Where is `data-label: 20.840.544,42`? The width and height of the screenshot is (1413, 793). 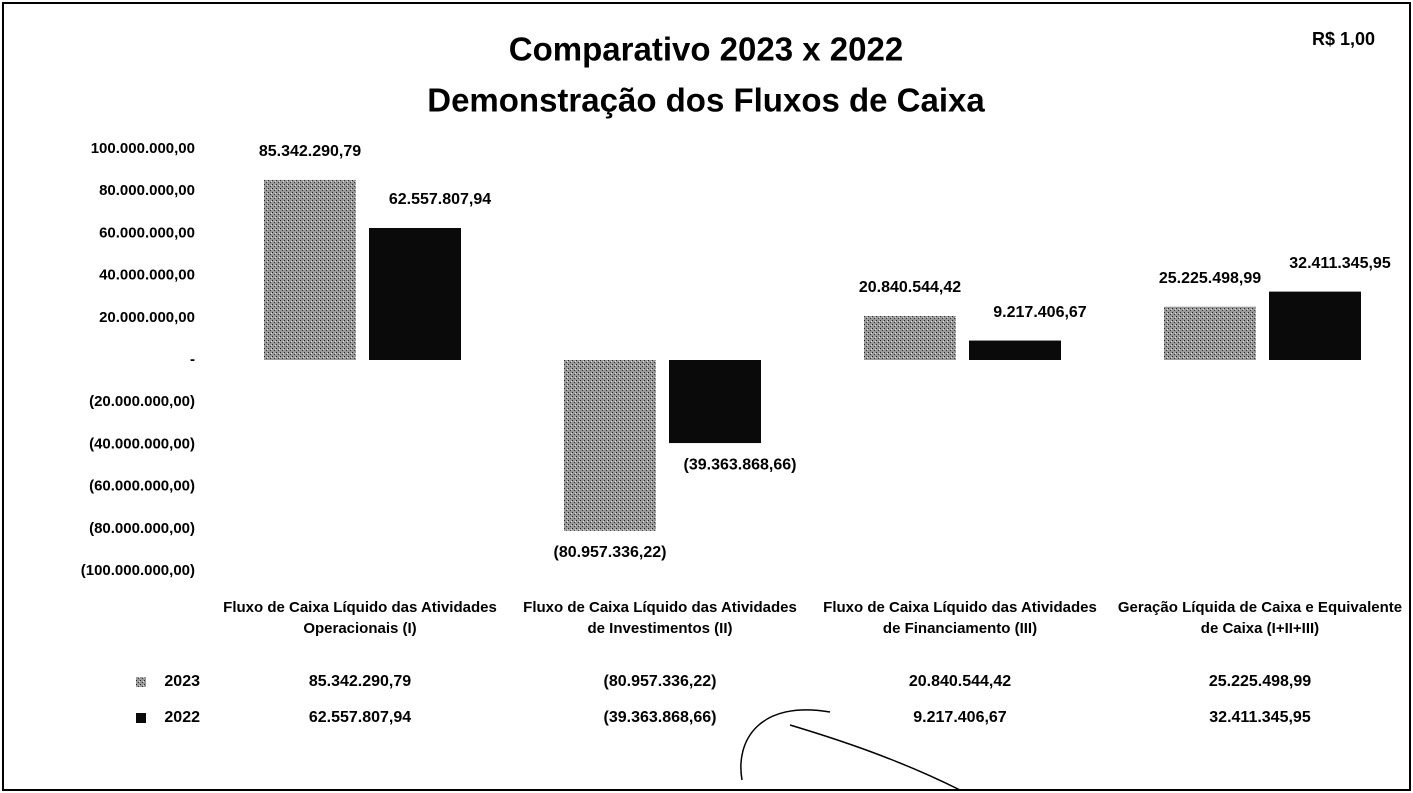
data-label: 20.840.544,42 is located at coordinates (910, 287).